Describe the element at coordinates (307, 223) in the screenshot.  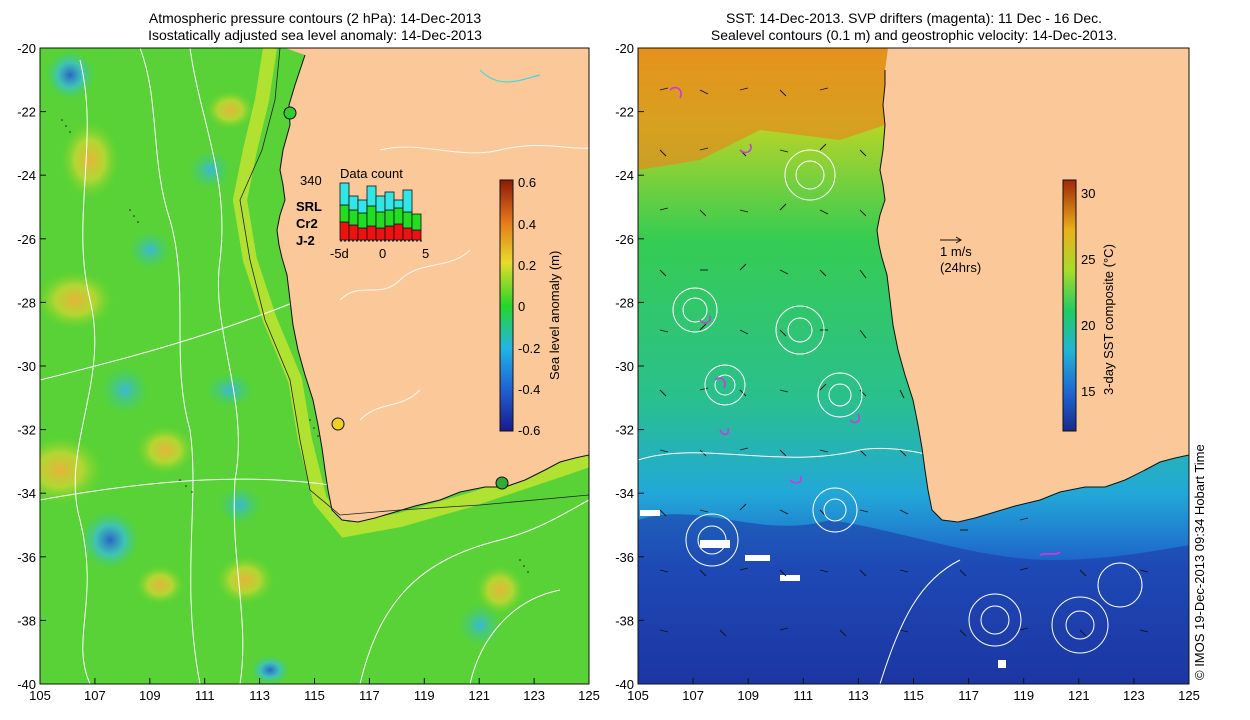
I see `inset-legend-cr2: Cr2` at that location.